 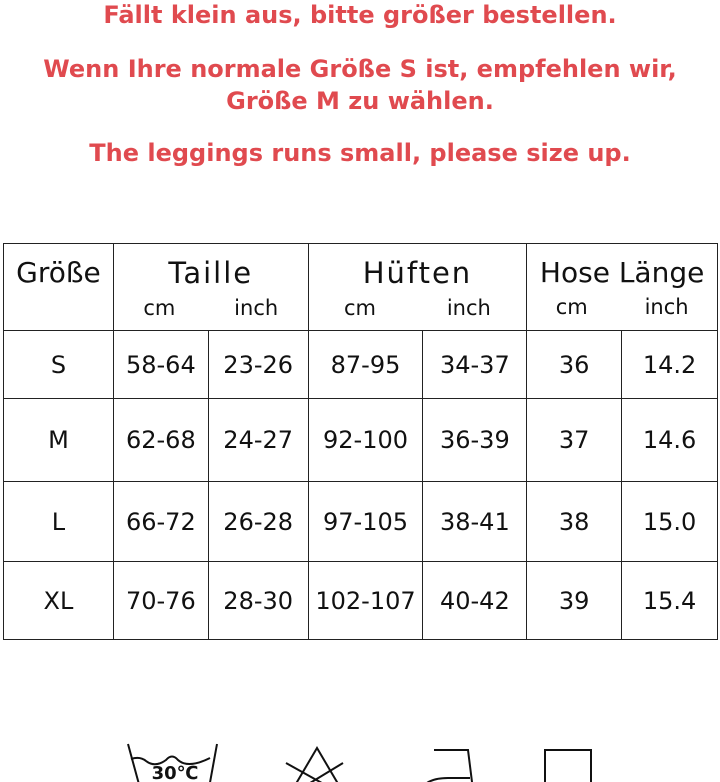 What do you see at coordinates (365, 440) in the screenshot?
I see `value-cell: 92-100` at bounding box center [365, 440].